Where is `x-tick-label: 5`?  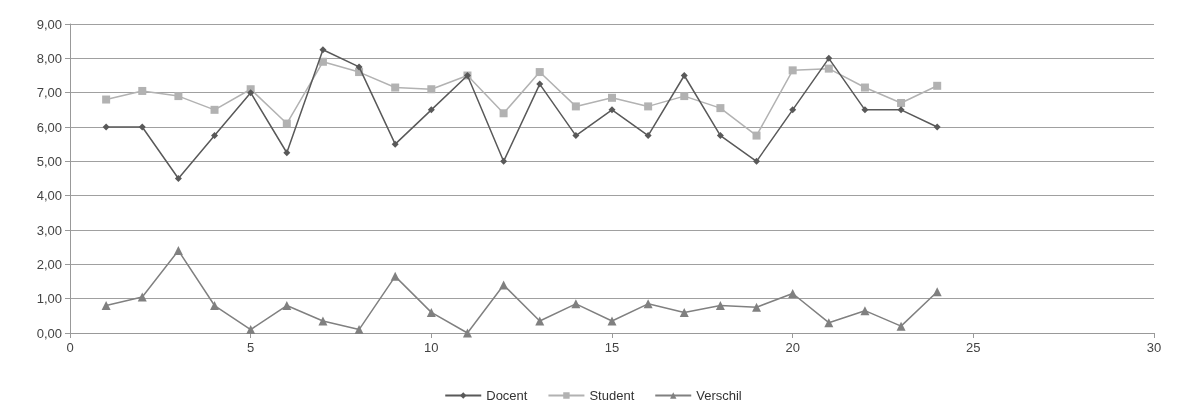 x-tick-label: 5 is located at coordinates (251, 347).